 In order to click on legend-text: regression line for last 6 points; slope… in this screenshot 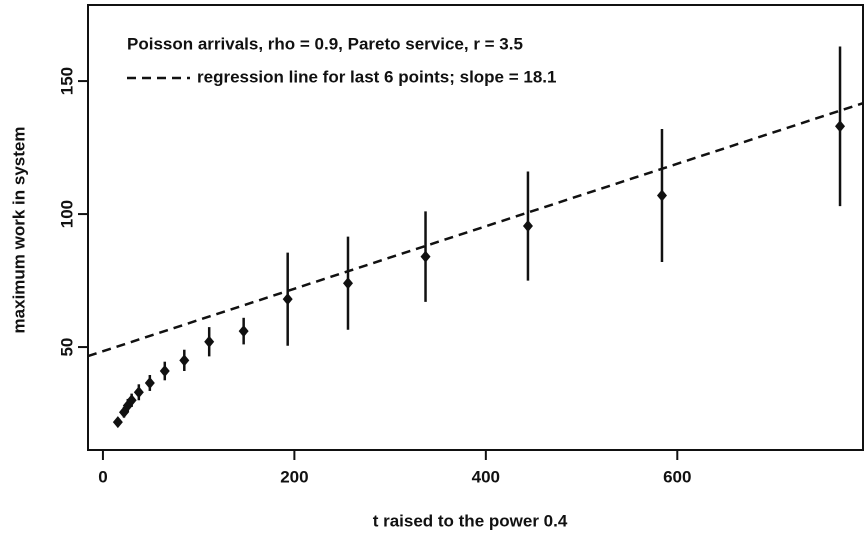, I will do `click(376, 76)`.